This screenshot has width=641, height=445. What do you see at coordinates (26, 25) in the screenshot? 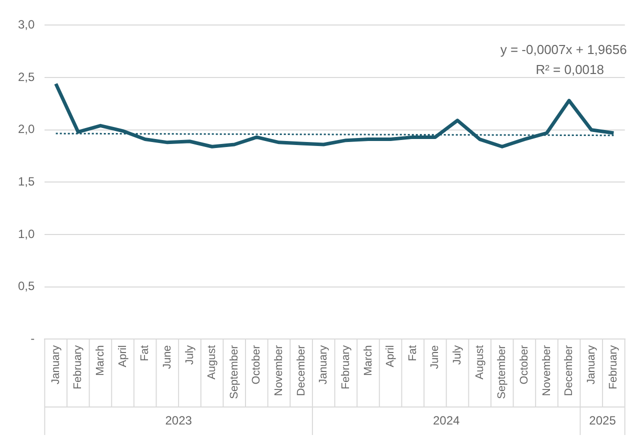
I see `y-tick-label: 3,0` at bounding box center [26, 25].